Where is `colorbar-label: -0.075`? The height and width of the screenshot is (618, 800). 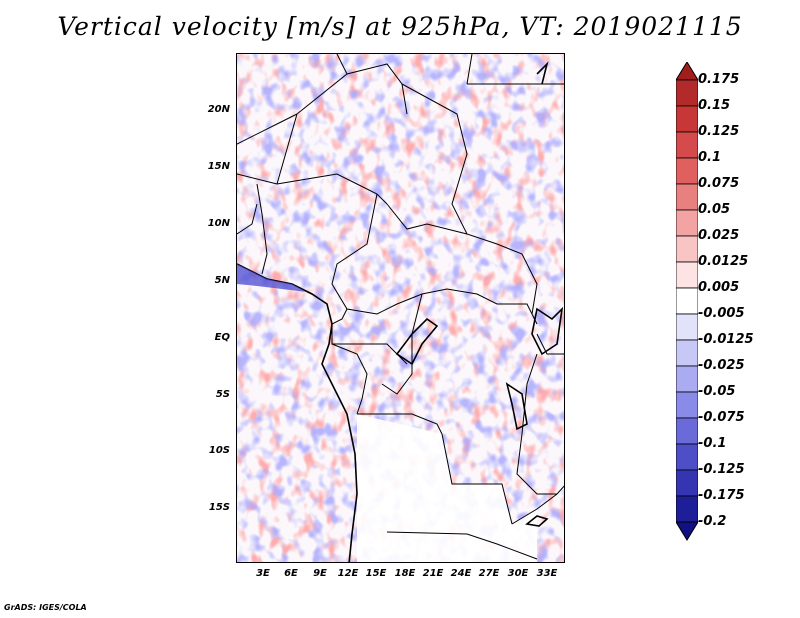 colorbar-label: -0.075 is located at coordinates (721, 417).